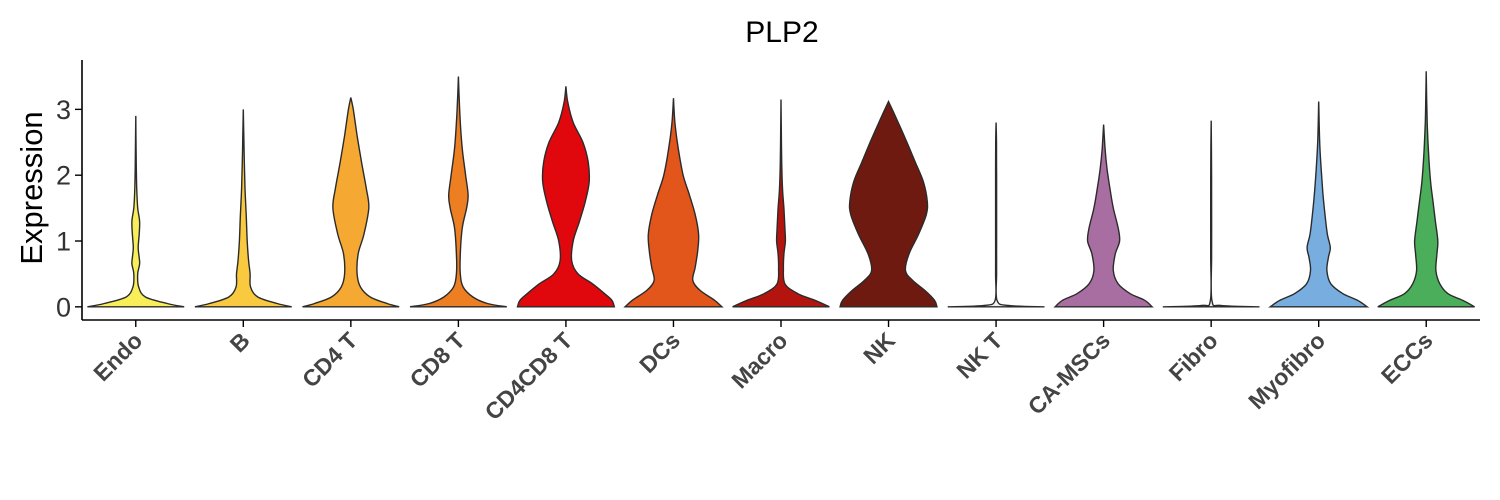  I want to click on y-tick-label: 2, so click(63, 176).